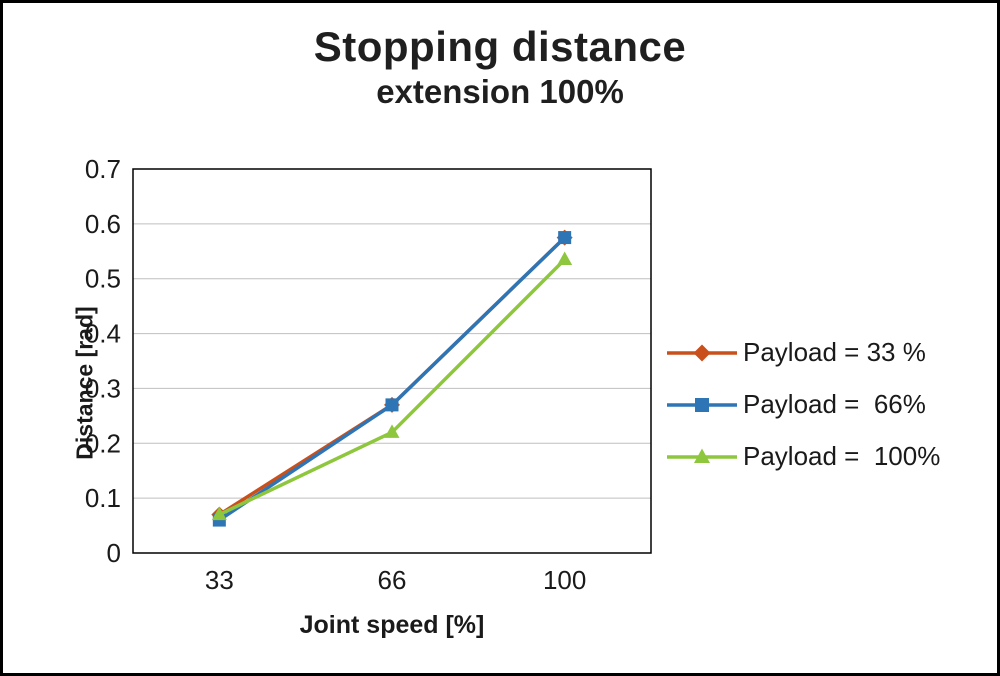  I want to click on x-tick-label: 100, so click(564, 580).